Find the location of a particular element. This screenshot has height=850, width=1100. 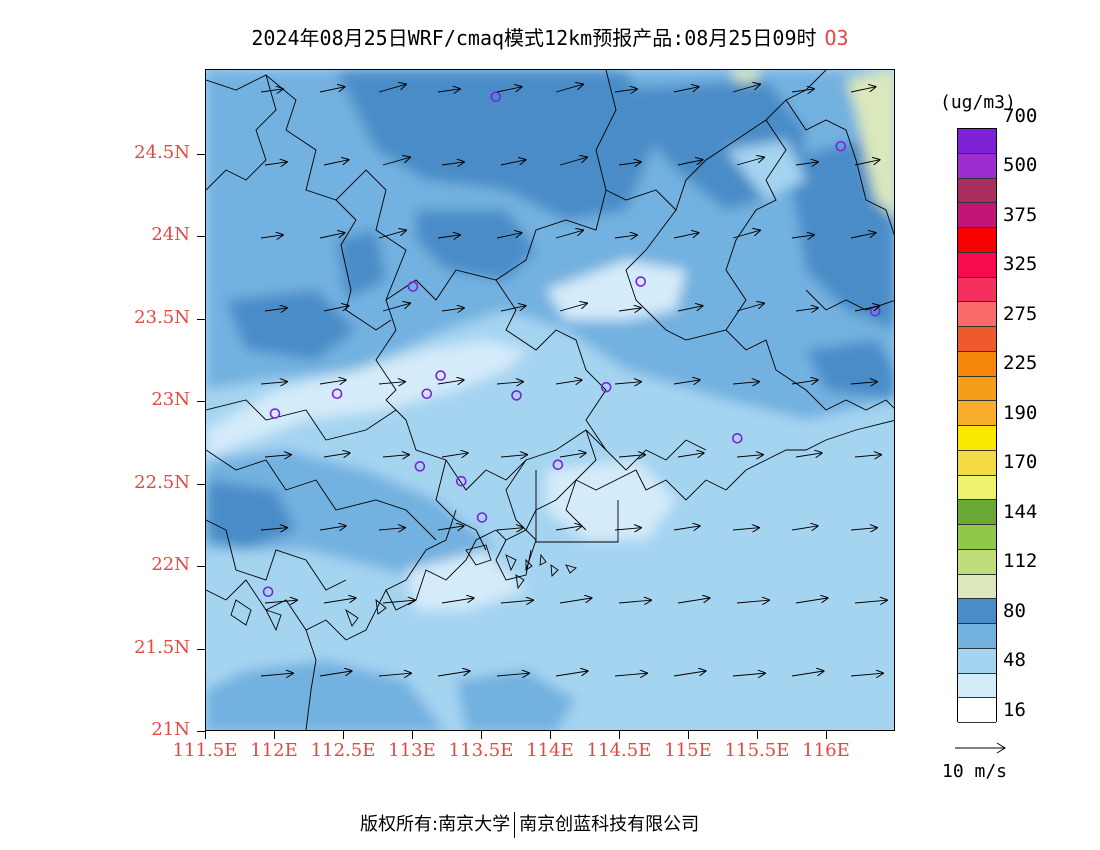

pollutant-label: O3 is located at coordinates (836, 38).